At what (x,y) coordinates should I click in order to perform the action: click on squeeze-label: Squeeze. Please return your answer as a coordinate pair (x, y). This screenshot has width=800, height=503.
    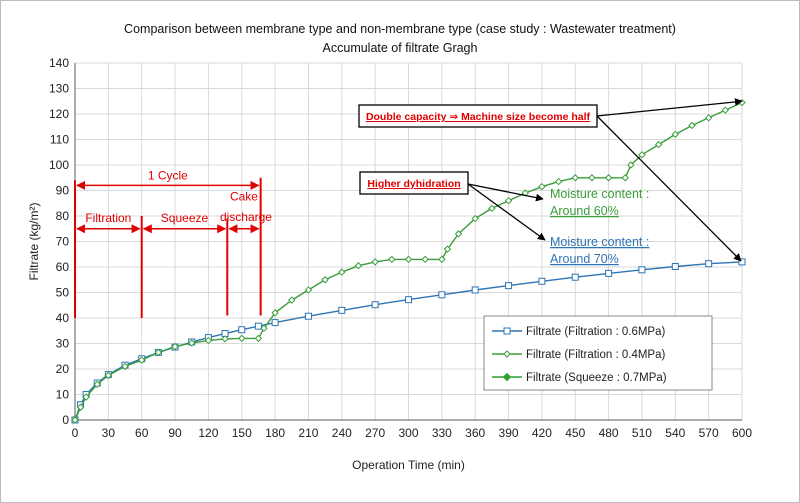
    Looking at the image, I should click on (185, 218).